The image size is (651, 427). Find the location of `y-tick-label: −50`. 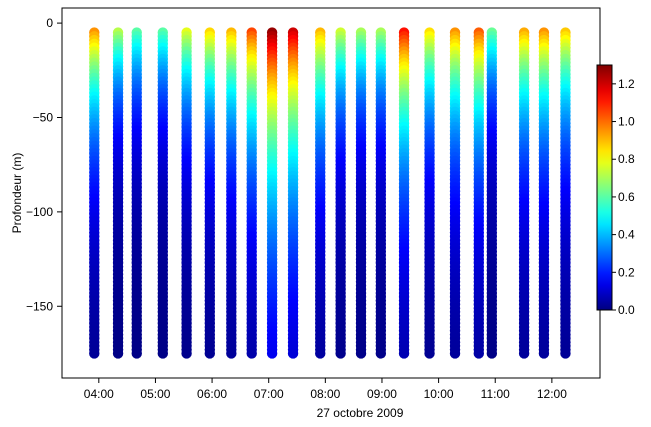

y-tick-label: −50 is located at coordinates (43, 117).